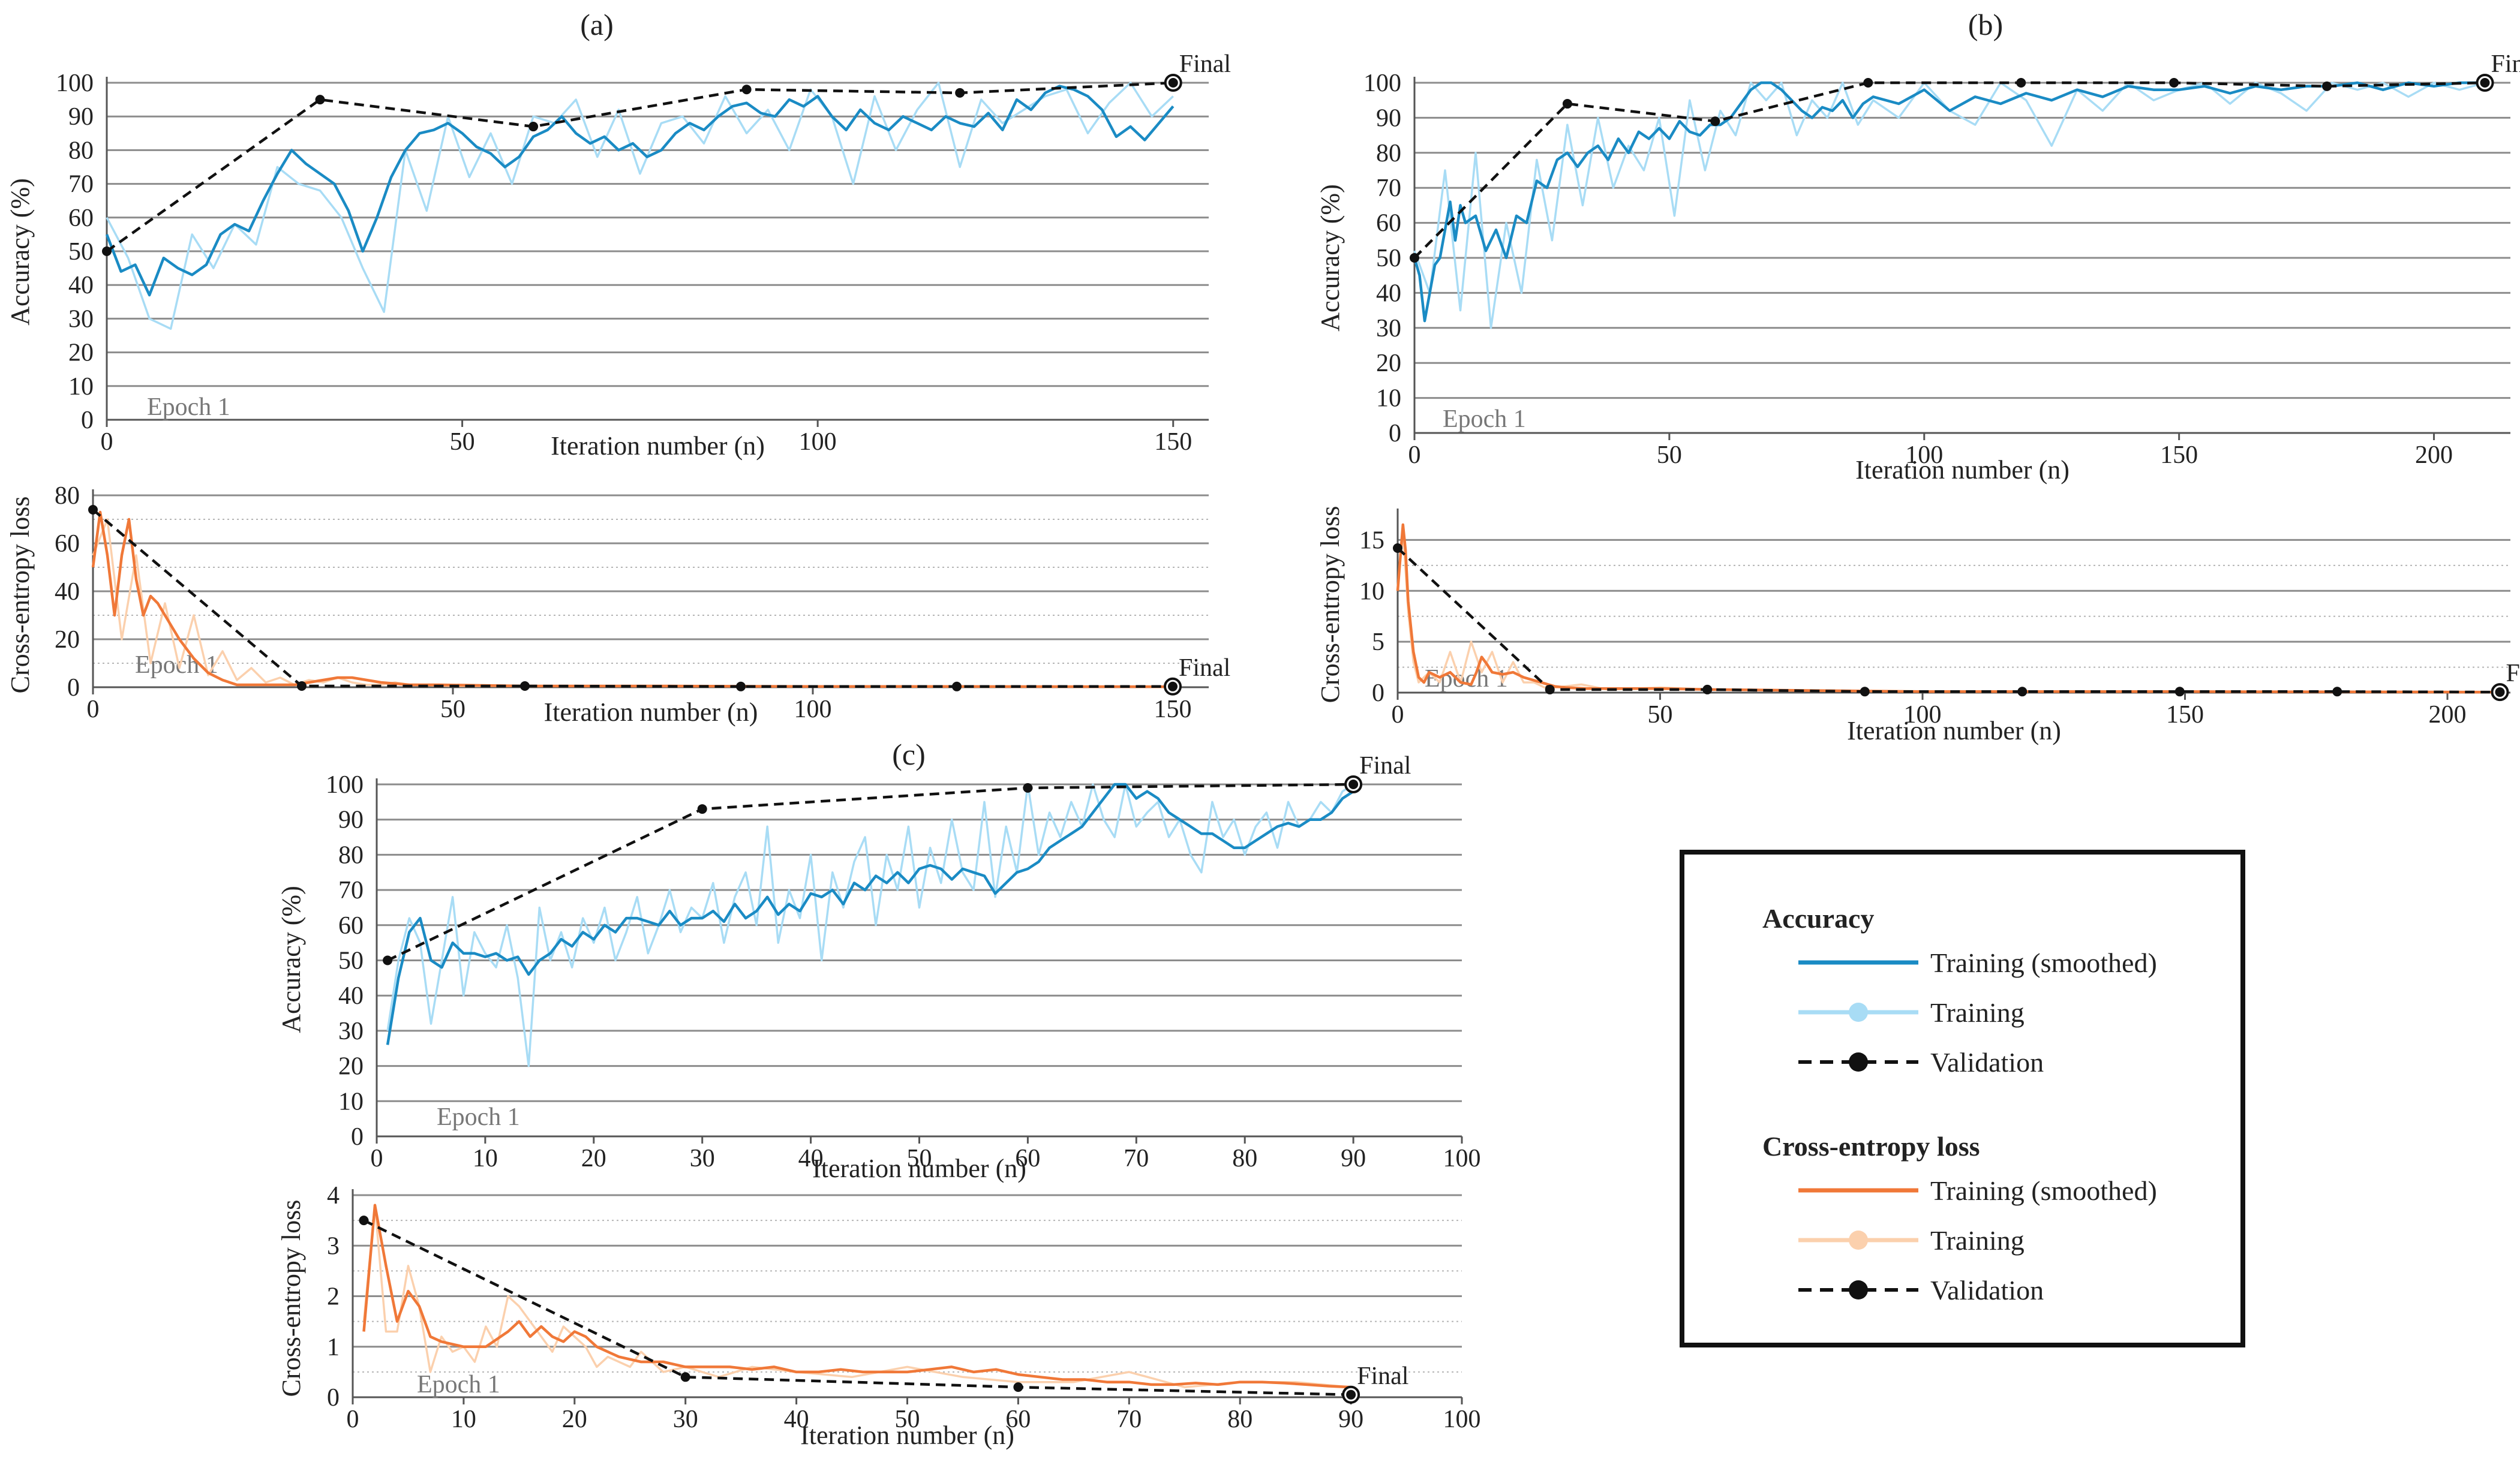  Describe the element at coordinates (2014, 1290) in the screenshot. I see `legend-loss-validation: Validation` at that location.